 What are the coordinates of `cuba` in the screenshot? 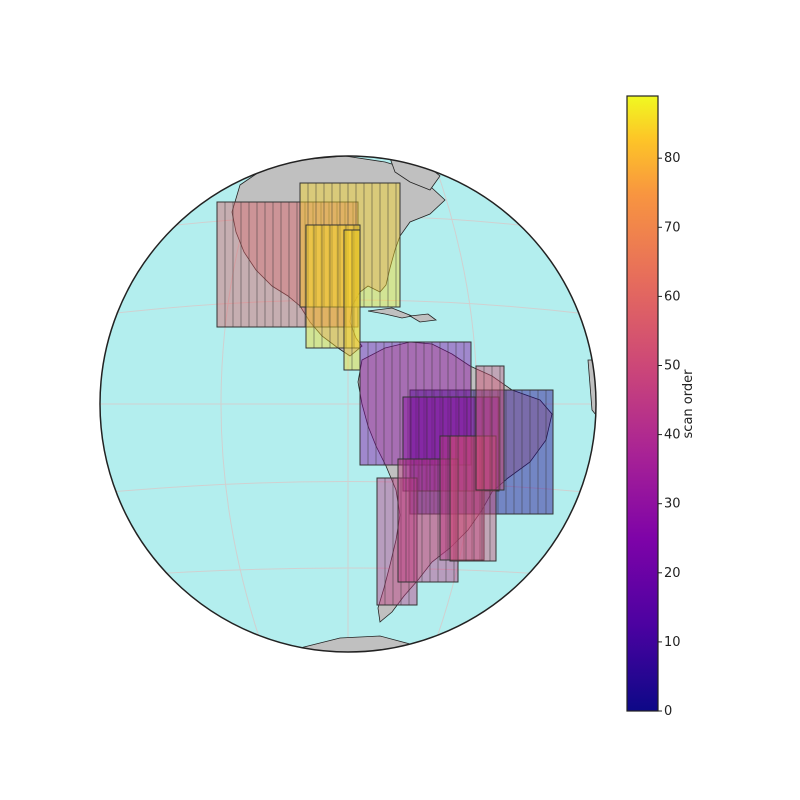 It's located at (390, 313).